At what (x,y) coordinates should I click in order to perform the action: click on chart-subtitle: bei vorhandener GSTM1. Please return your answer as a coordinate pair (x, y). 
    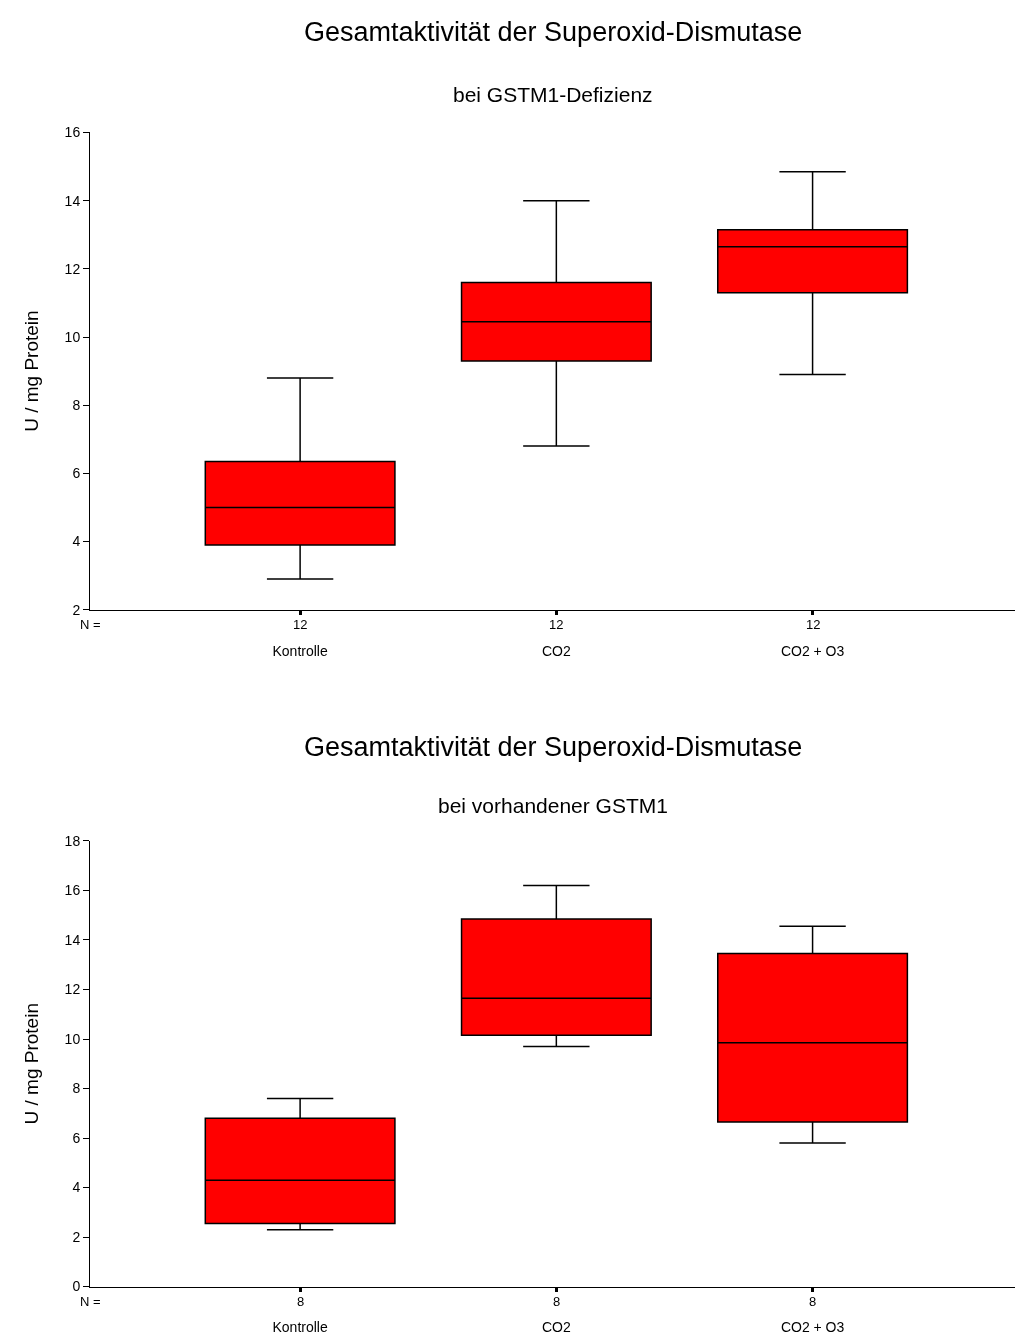
    Looking at the image, I should click on (553, 805).